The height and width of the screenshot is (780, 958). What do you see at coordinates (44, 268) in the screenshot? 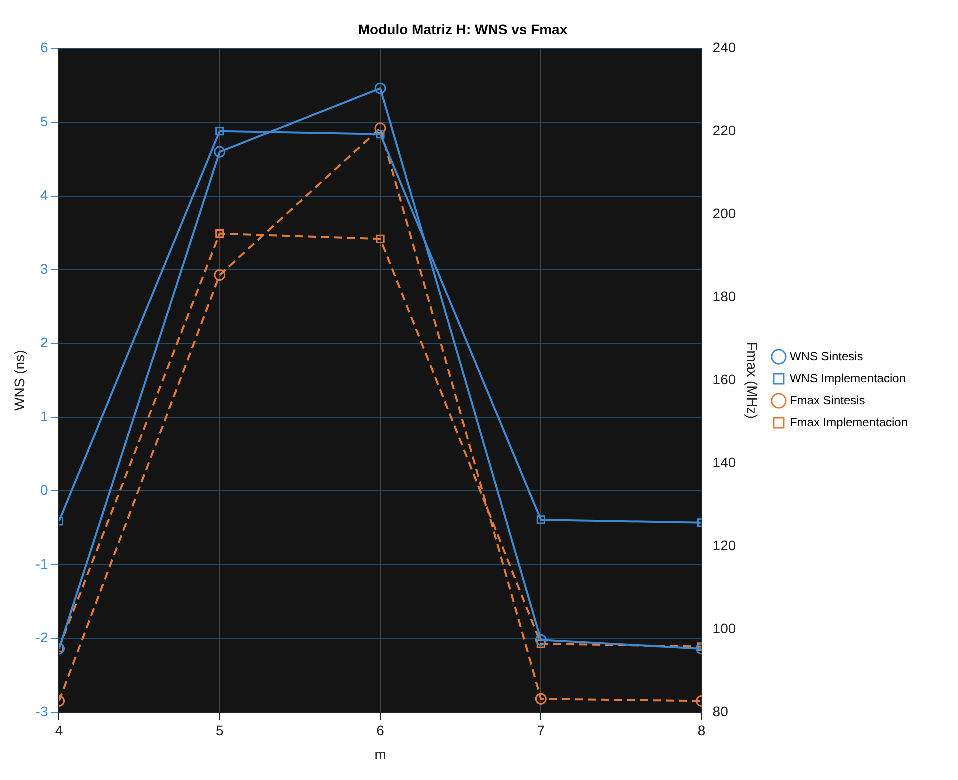
I see `y-tick-label: 3` at bounding box center [44, 268].